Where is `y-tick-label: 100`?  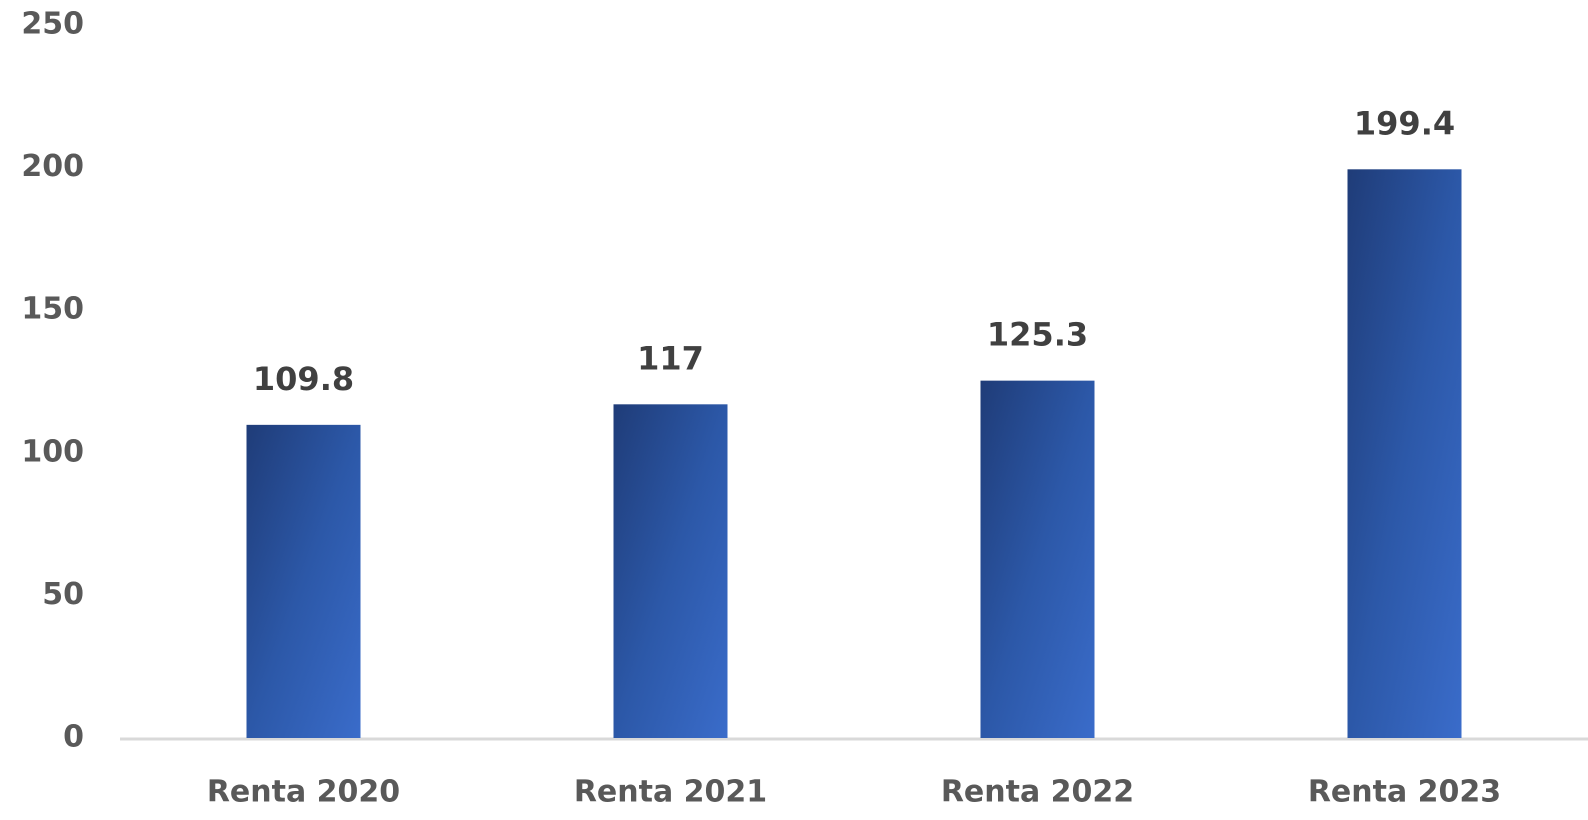
y-tick-label: 100 is located at coordinates (52, 451).